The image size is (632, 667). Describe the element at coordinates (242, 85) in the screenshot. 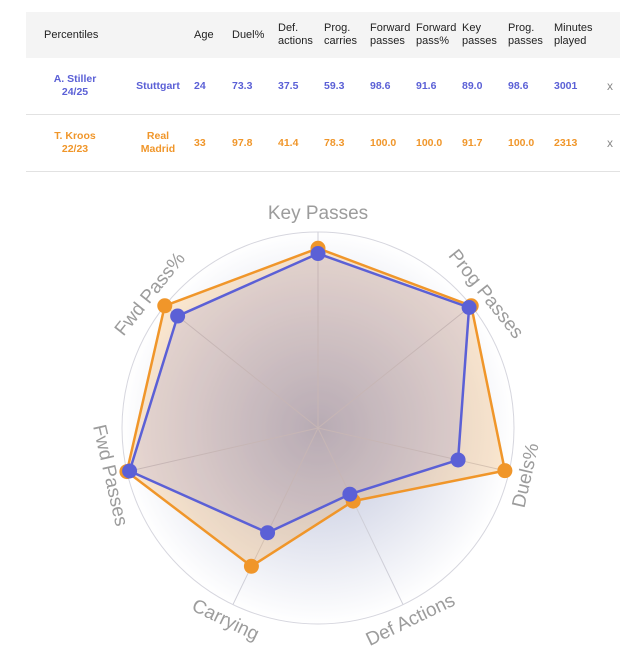

I see `duel-cell: 73.3` at that location.